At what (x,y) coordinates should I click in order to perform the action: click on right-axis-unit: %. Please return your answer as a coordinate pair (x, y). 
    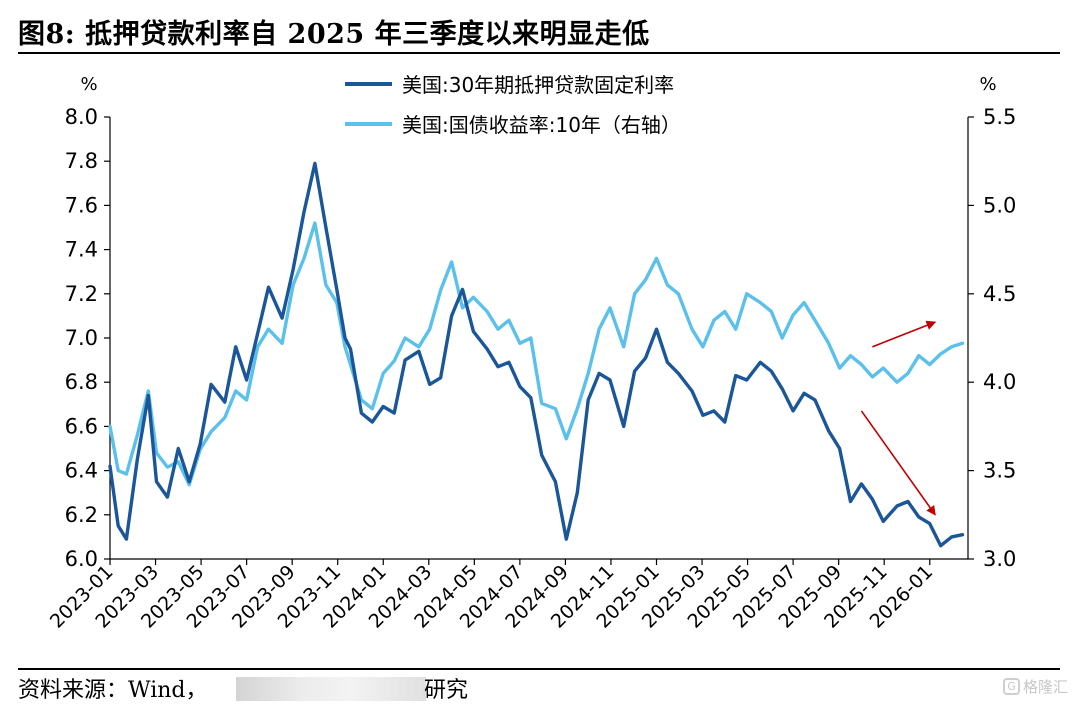
    Looking at the image, I should click on (987, 84).